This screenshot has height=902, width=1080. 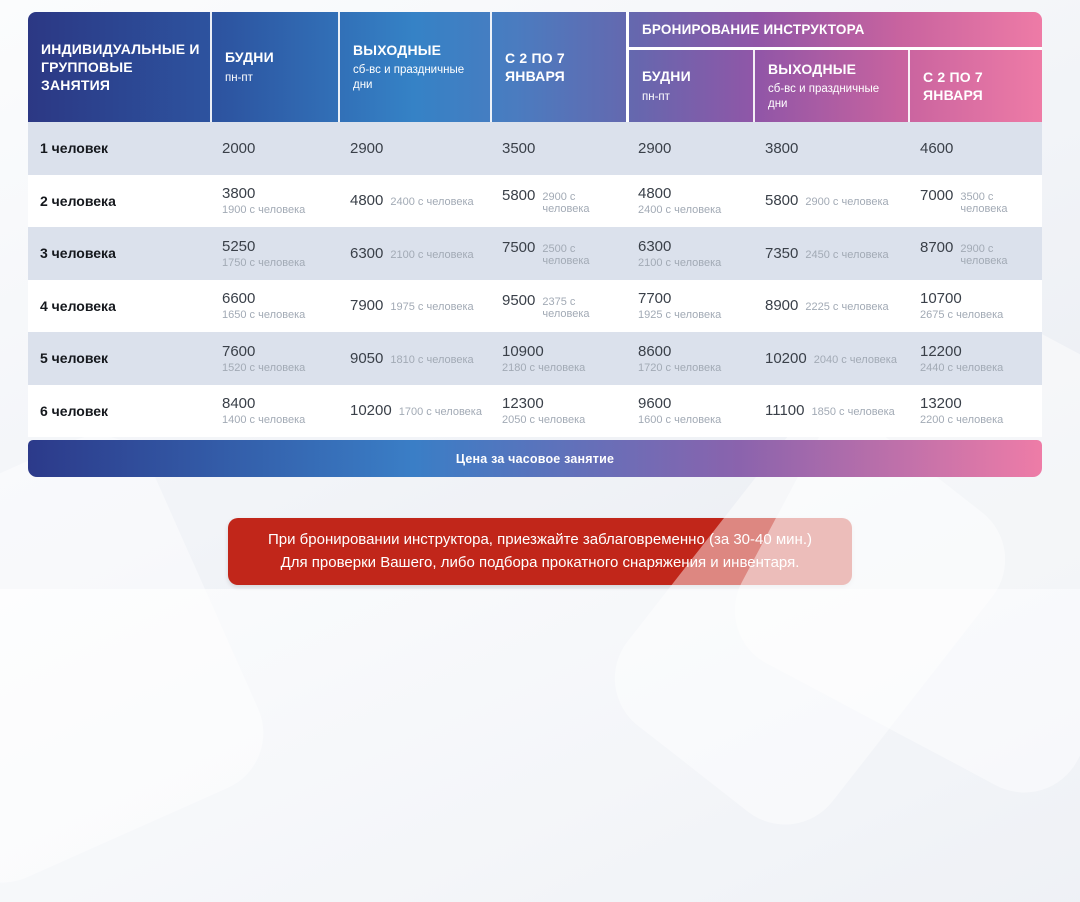 I want to click on corner-header: ИНДИВИДУАЛЬНЫЕ И ГРУППОВЫЕ ЗАНЯТИЯ, so click(x=119, y=67).